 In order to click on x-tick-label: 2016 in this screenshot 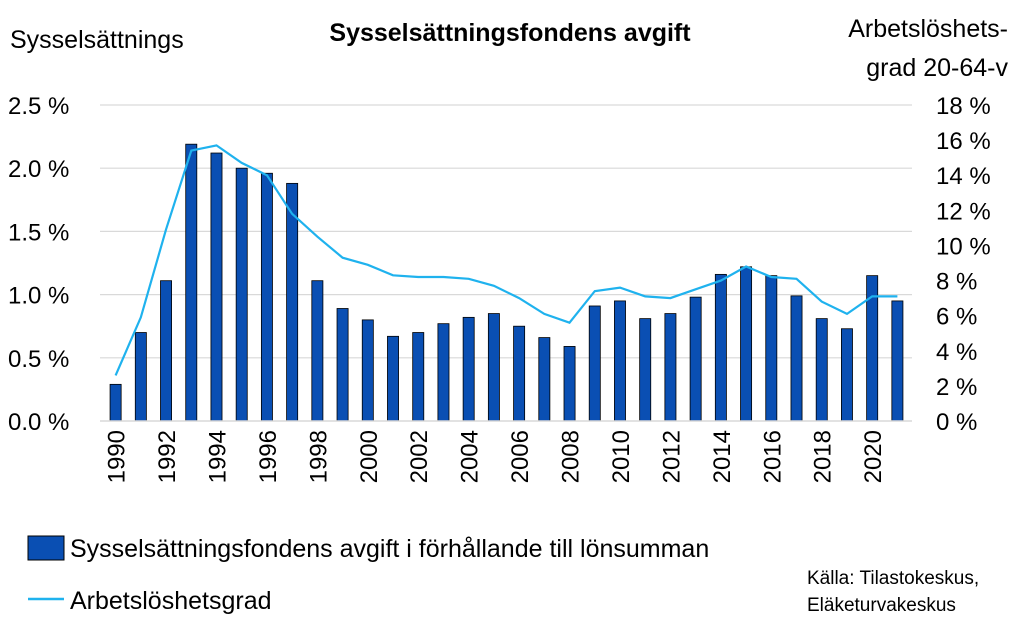, I will do `click(772, 456)`.